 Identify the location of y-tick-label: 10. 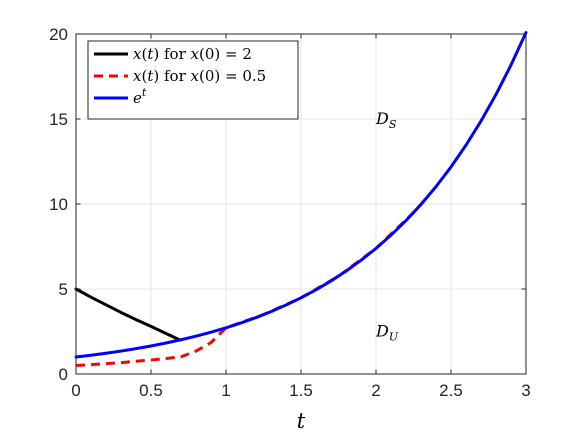
(58, 204).